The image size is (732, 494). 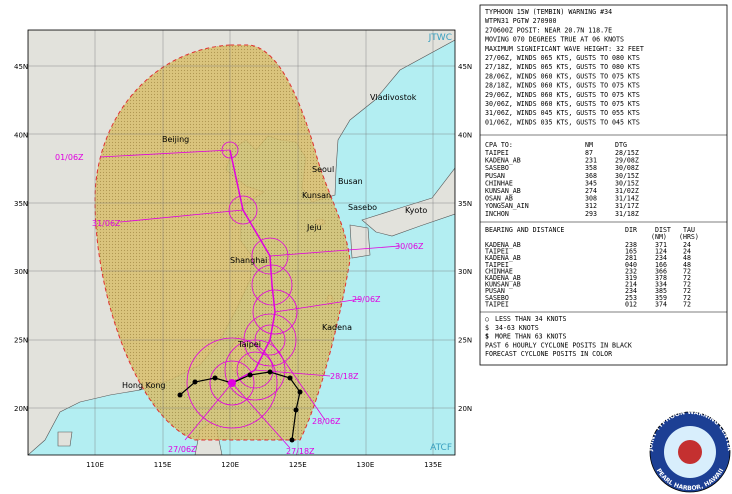 I want to click on bearing-cell: 281, so click(x=631, y=258).